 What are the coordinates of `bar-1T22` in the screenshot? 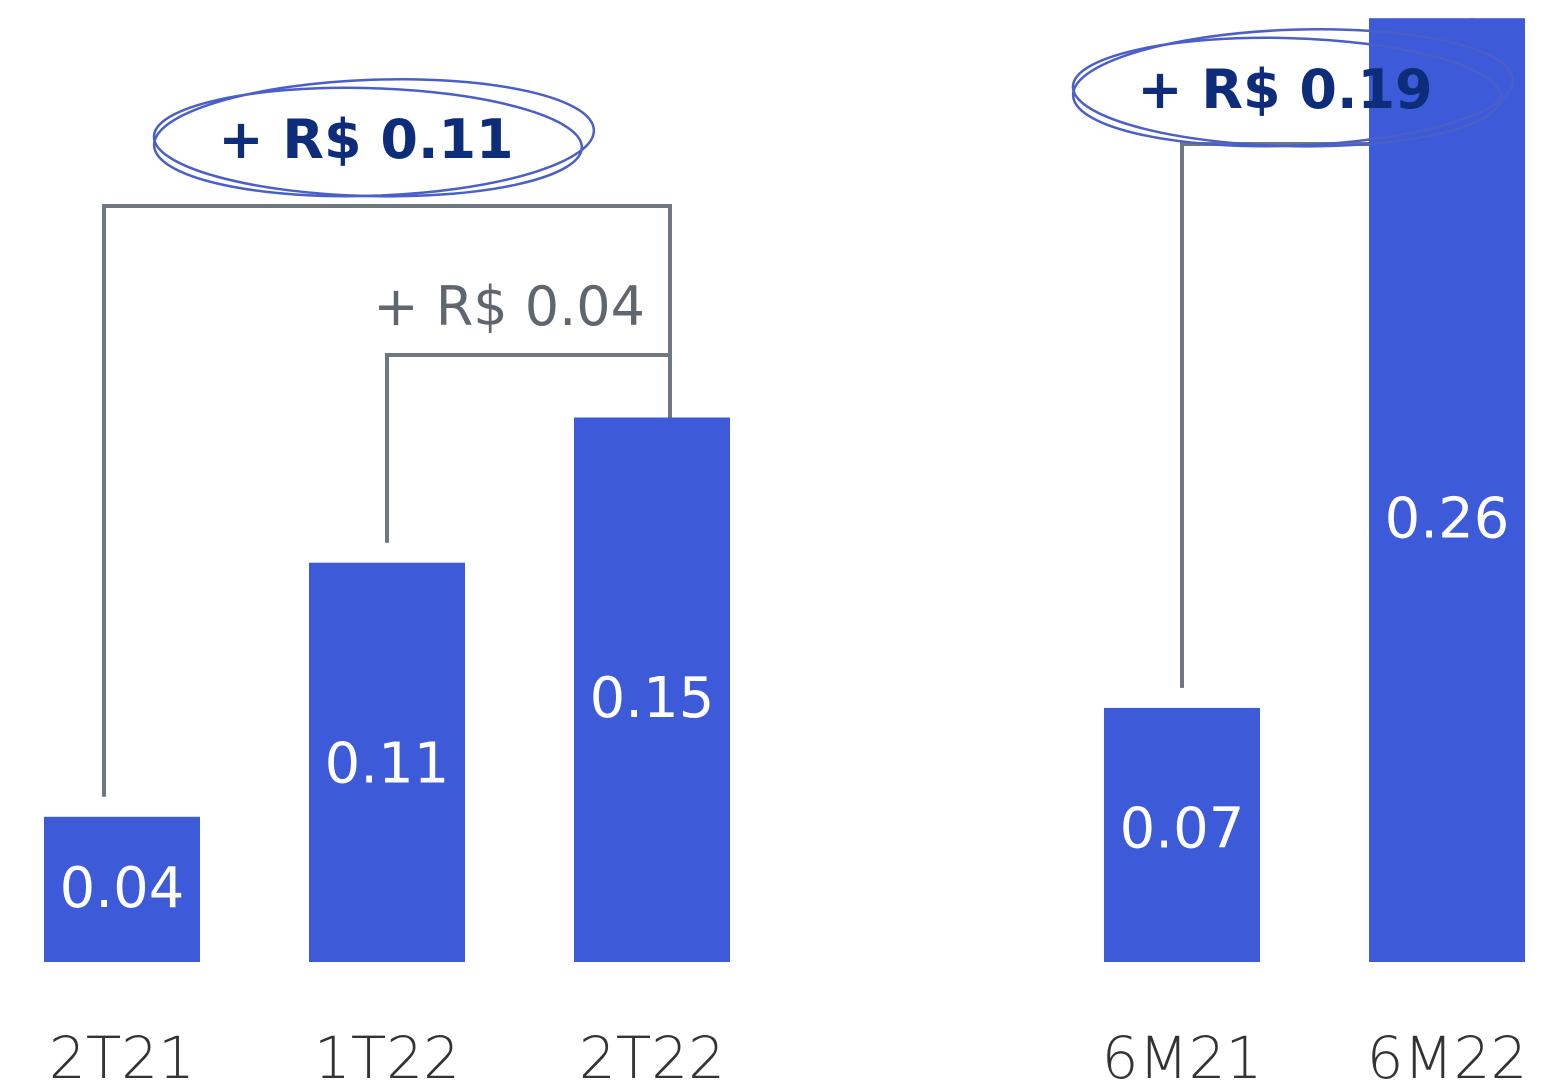 It's located at (387, 762).